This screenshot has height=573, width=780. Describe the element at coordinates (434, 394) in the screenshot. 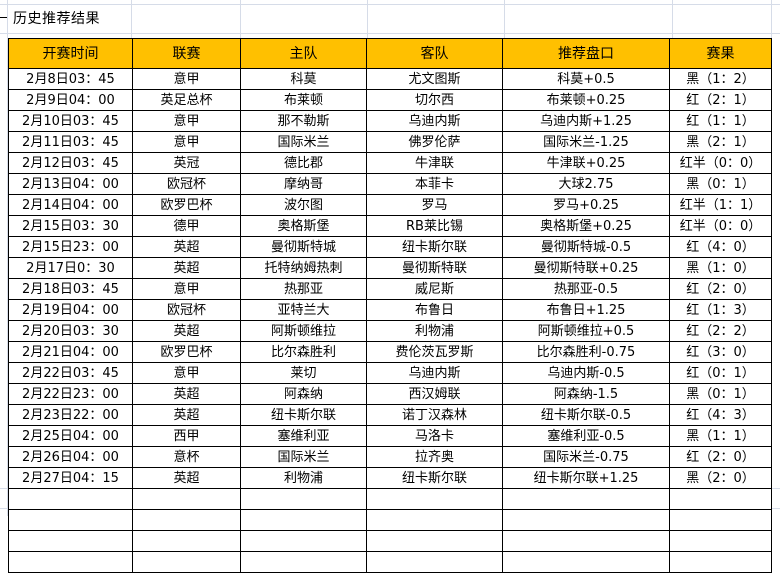

I see `cell-away-team: 西汉姆联` at that location.